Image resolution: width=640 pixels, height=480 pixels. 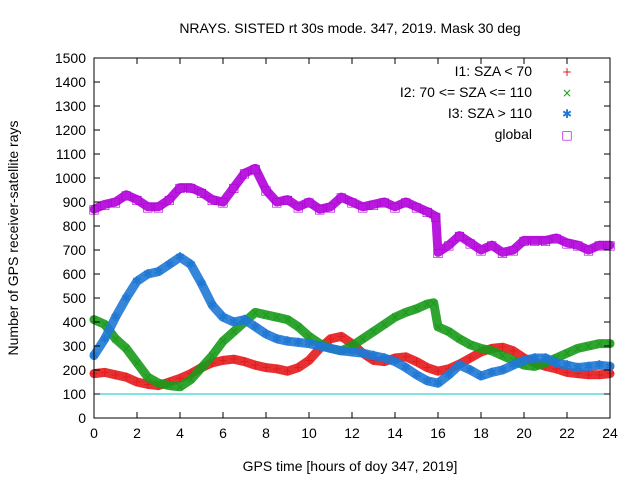 What do you see at coordinates (75, 322) in the screenshot?
I see `y-tick-label: 400` at bounding box center [75, 322].